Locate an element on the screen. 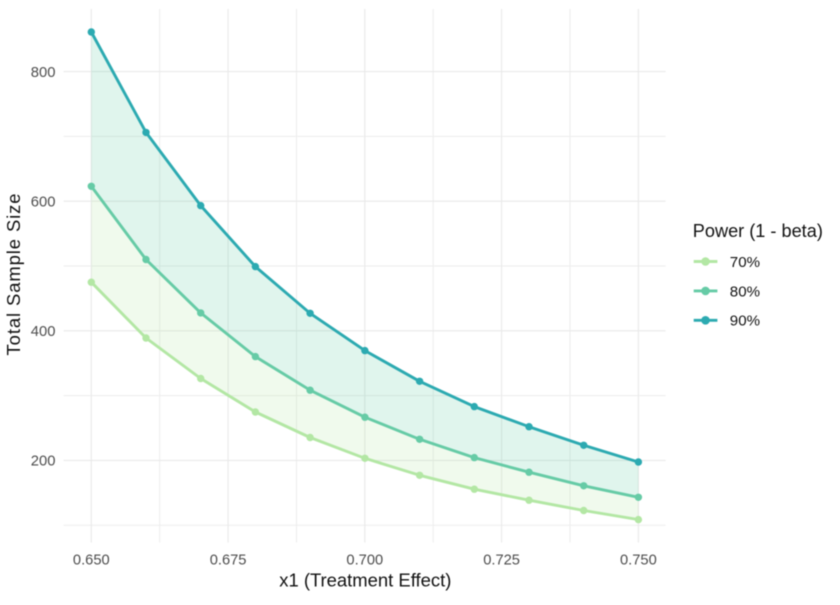 This screenshot has width=840, height=605. svg-text: 0.675 is located at coordinates (228, 561).